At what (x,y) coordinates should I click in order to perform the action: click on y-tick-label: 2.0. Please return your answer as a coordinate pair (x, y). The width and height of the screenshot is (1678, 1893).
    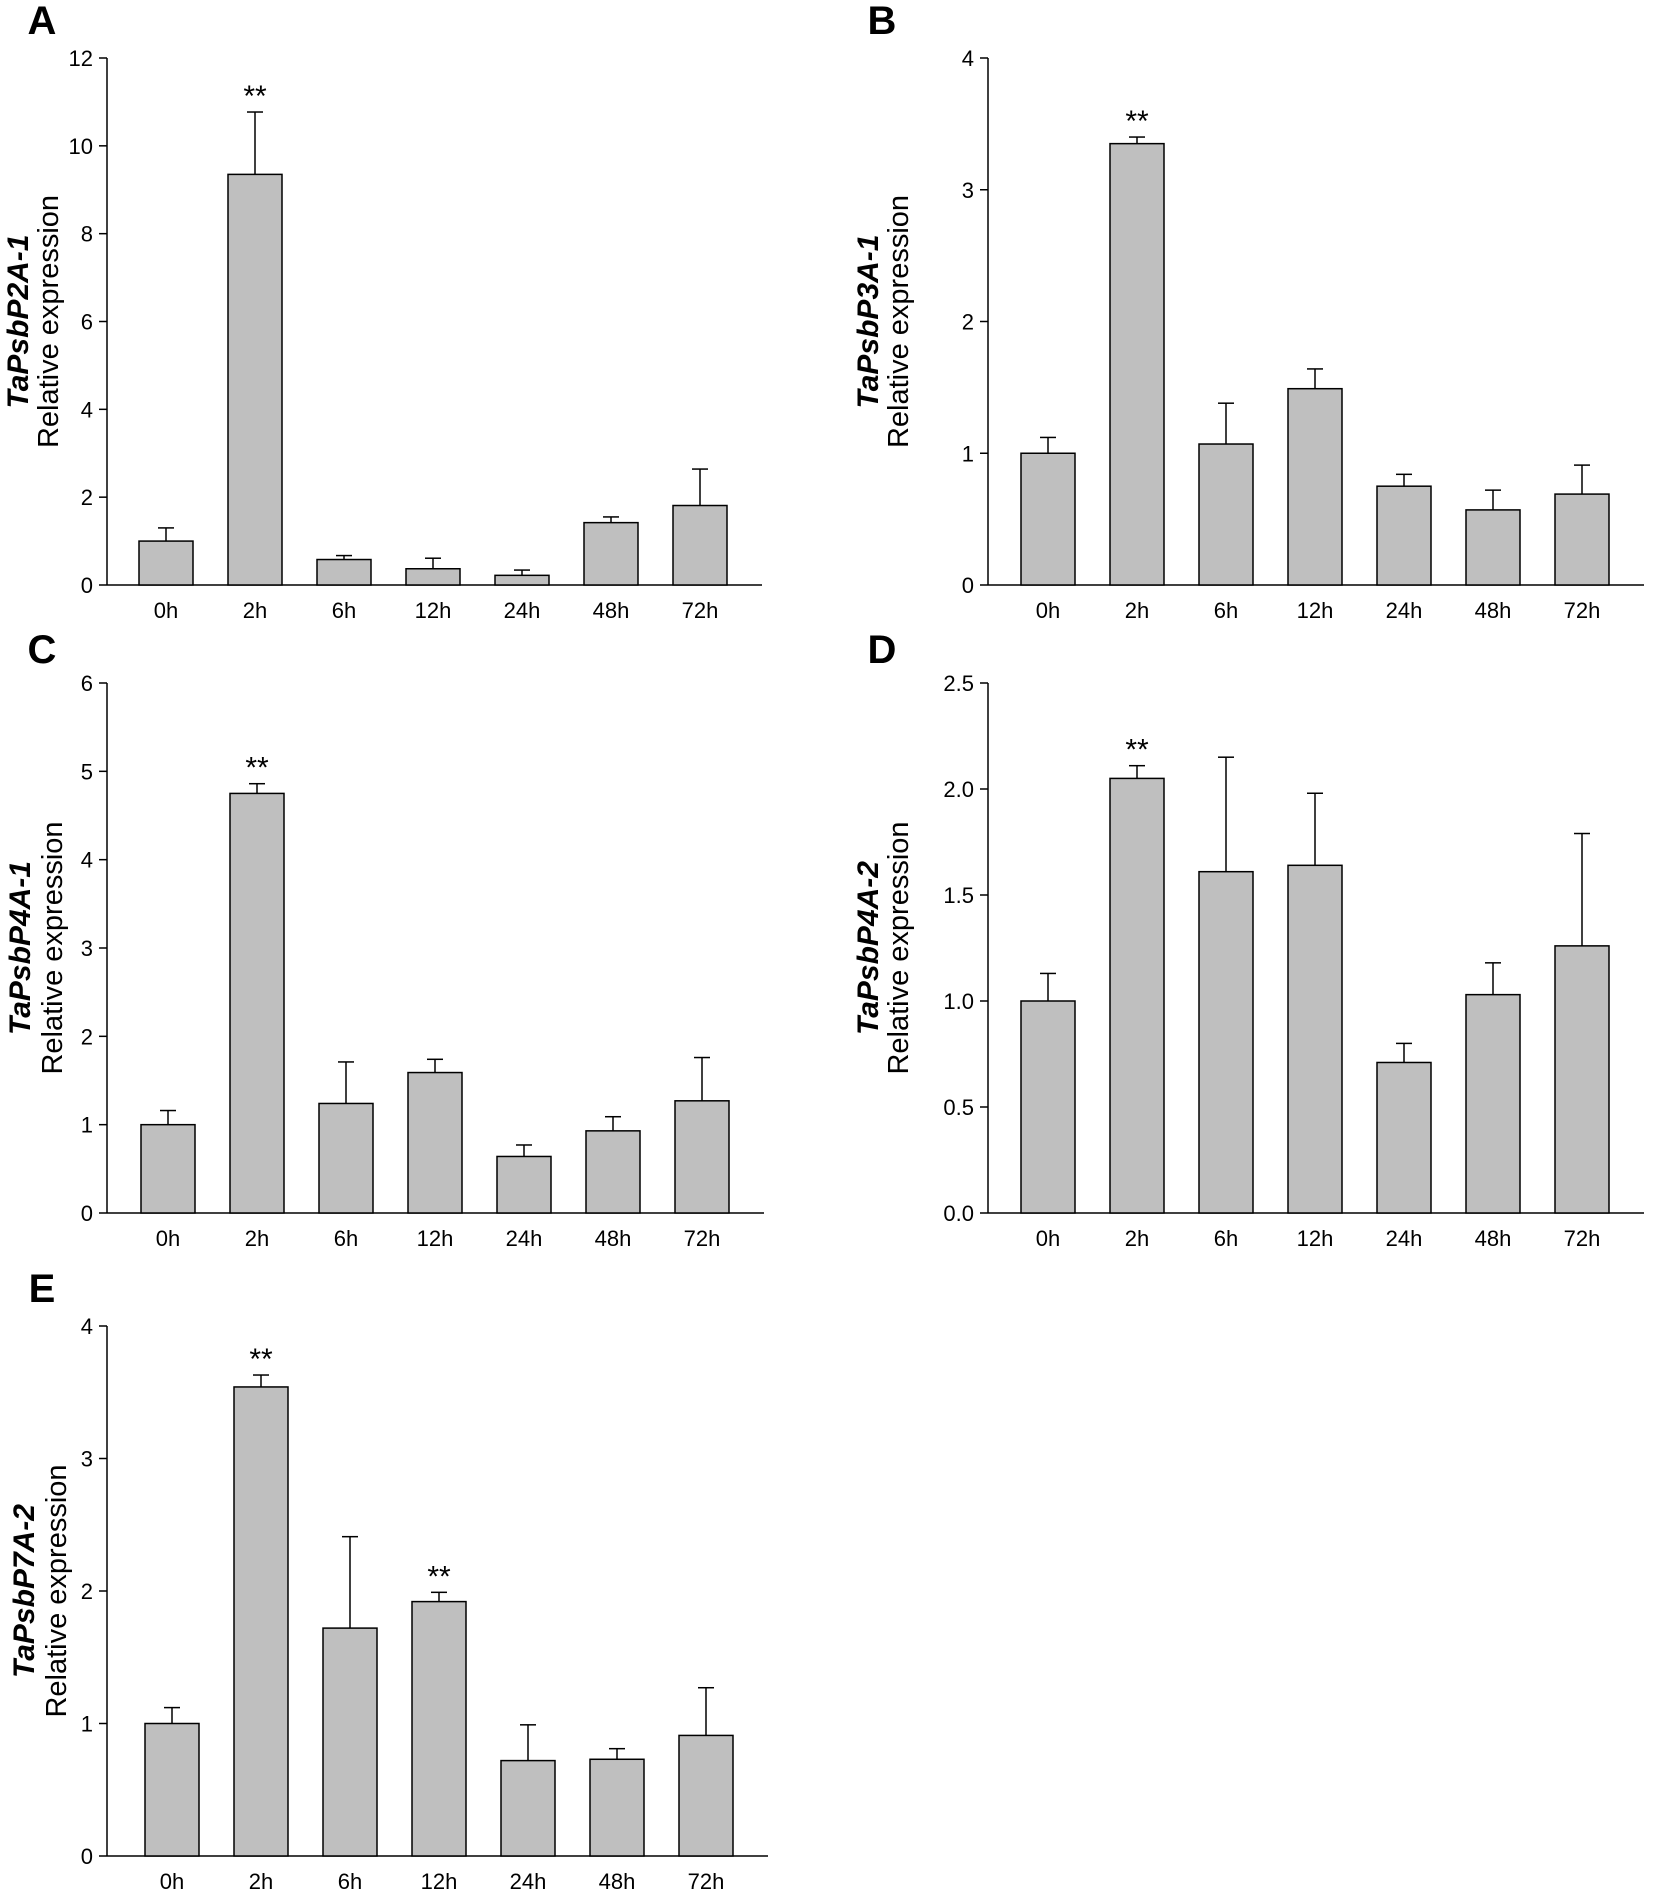
    Looking at the image, I should click on (958, 789).